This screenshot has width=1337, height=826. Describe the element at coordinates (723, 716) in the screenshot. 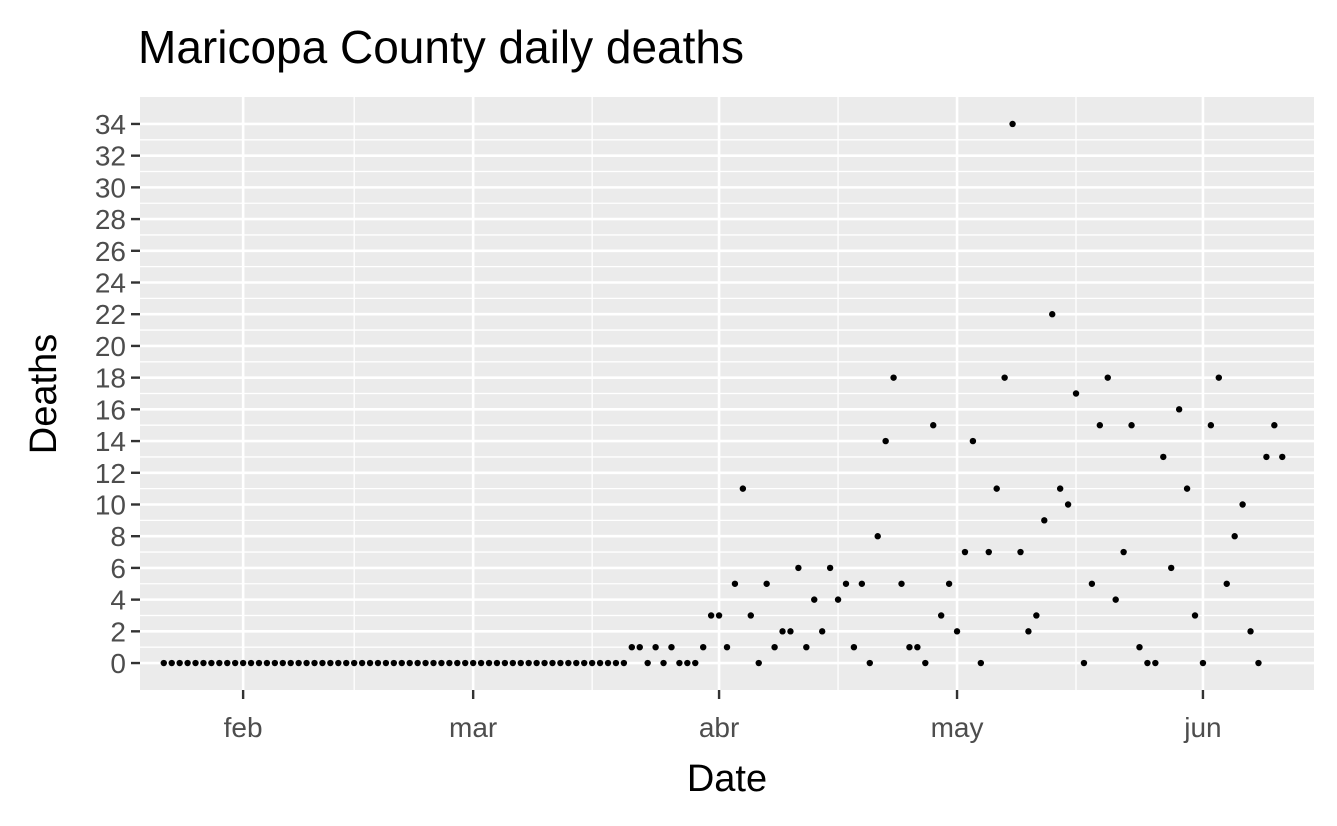

I see `x-axis: feb mar abr may jun` at that location.